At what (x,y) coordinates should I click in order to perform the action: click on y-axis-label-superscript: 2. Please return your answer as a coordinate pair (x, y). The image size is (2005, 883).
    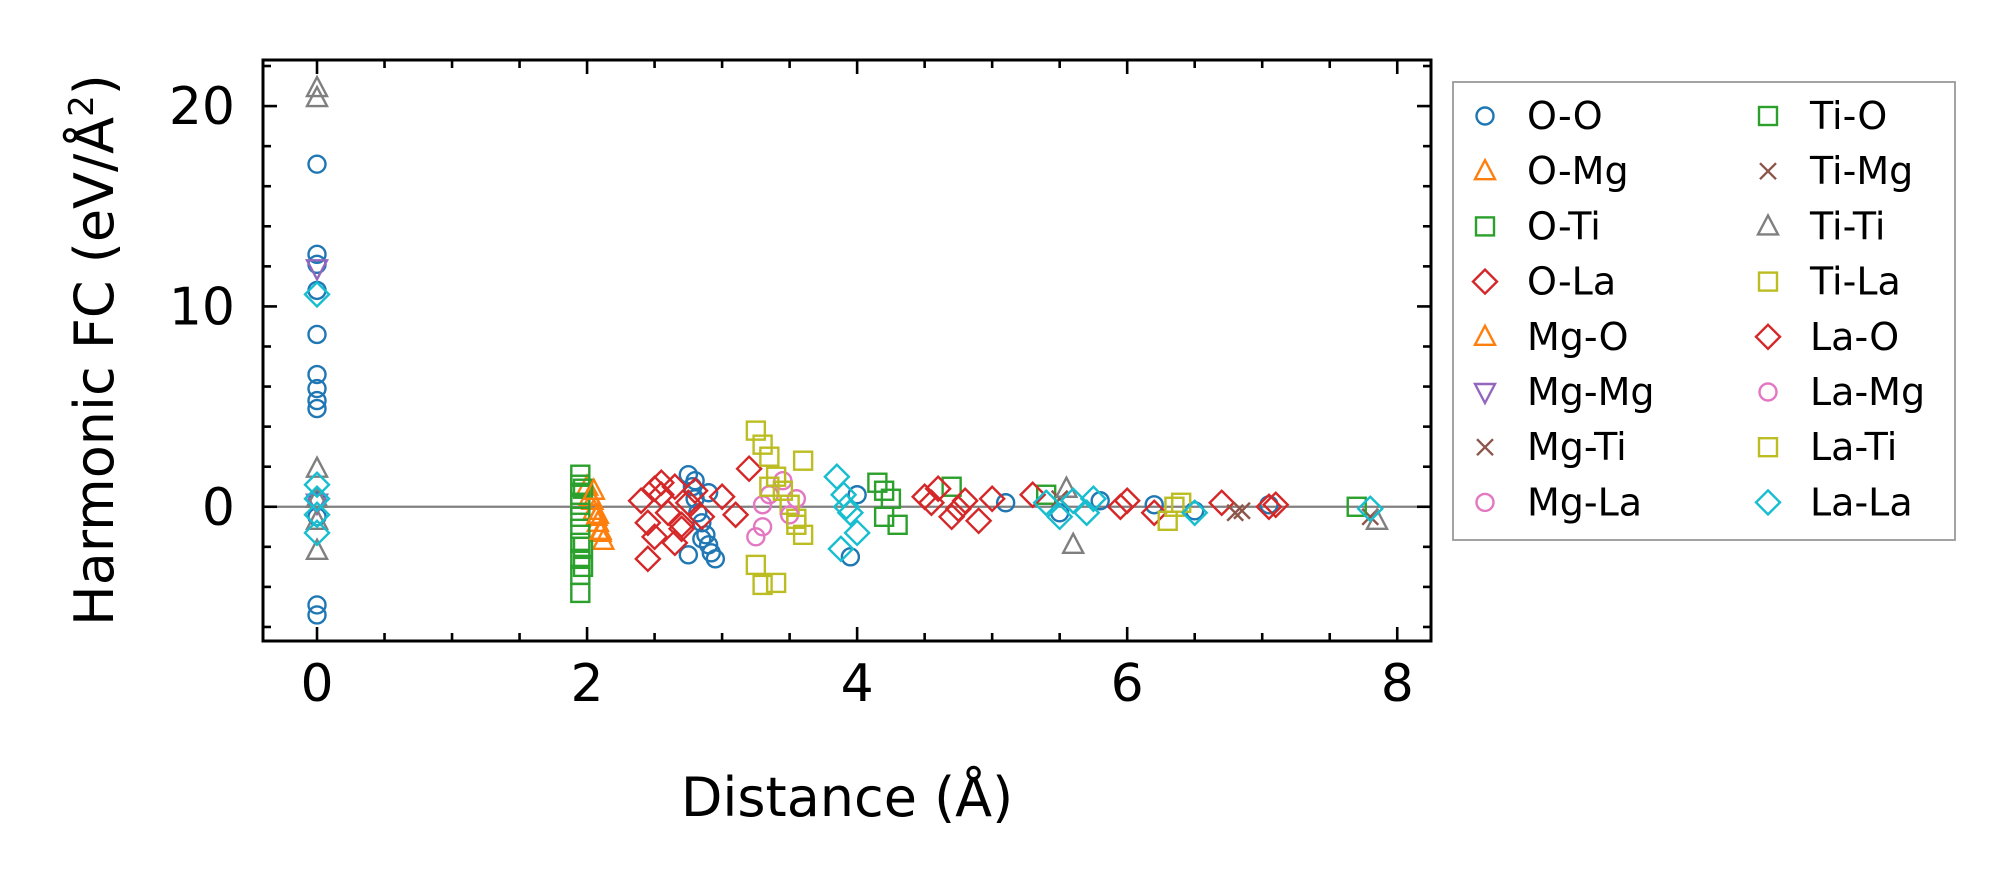
    Looking at the image, I should click on (82, 106).